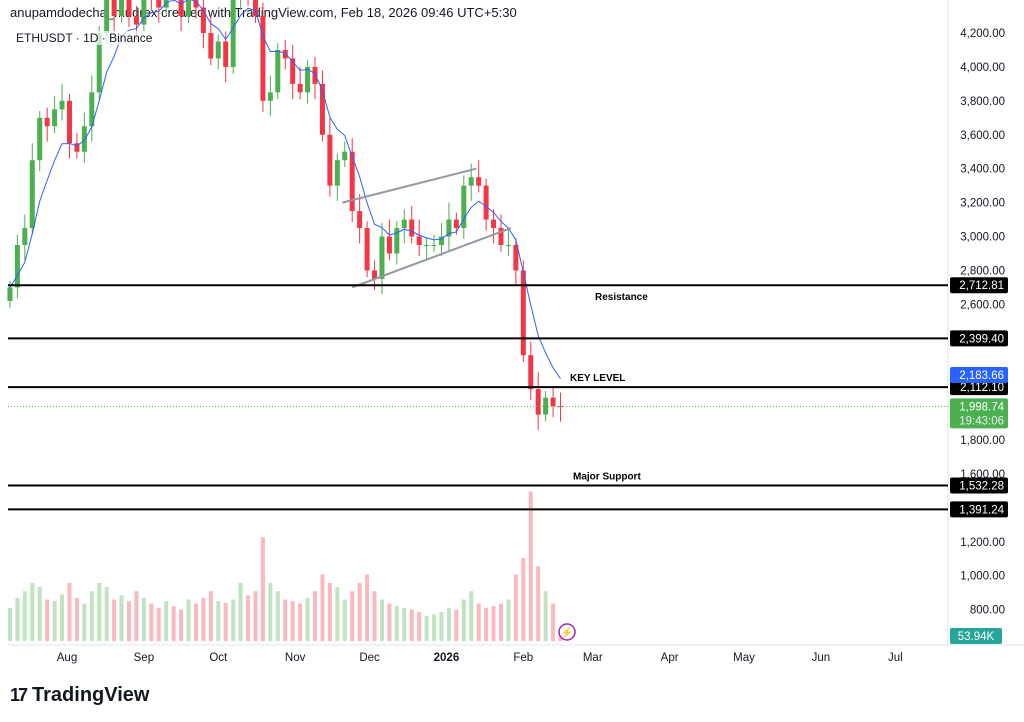  What do you see at coordinates (295, 658) in the screenshot?
I see `x-tick-label: Nov` at bounding box center [295, 658].